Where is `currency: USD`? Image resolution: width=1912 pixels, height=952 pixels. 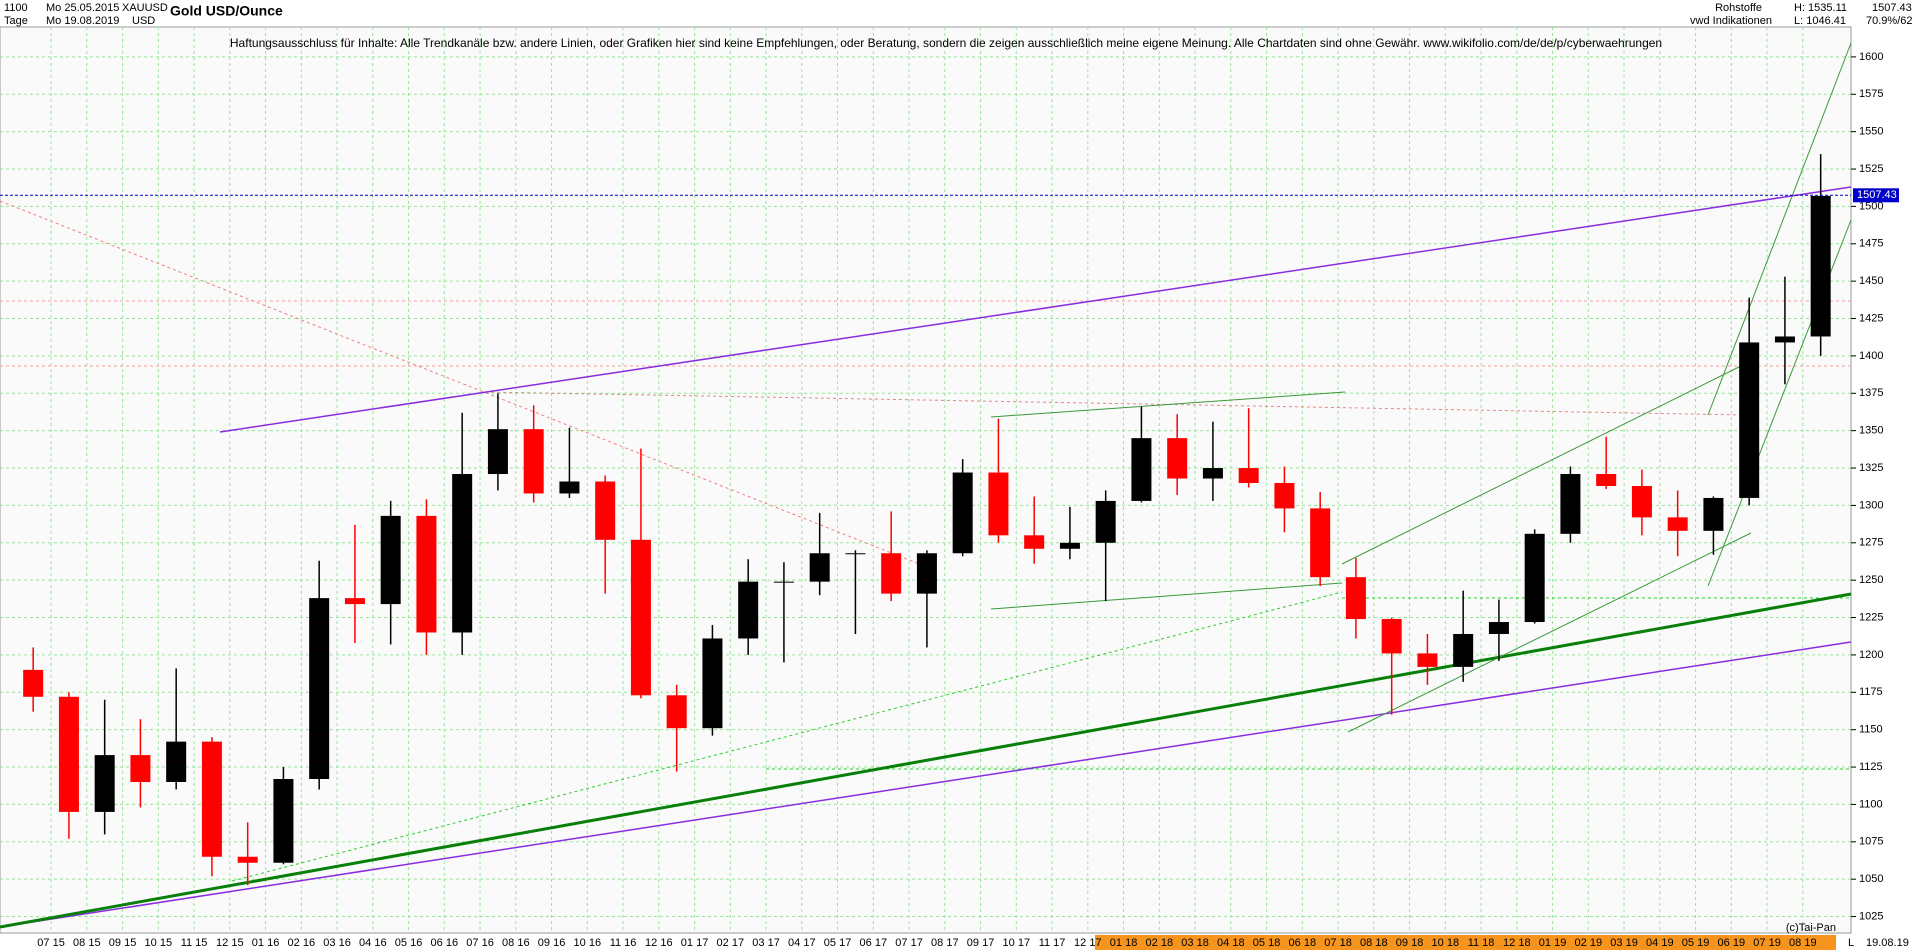 currency: USD is located at coordinates (143, 21).